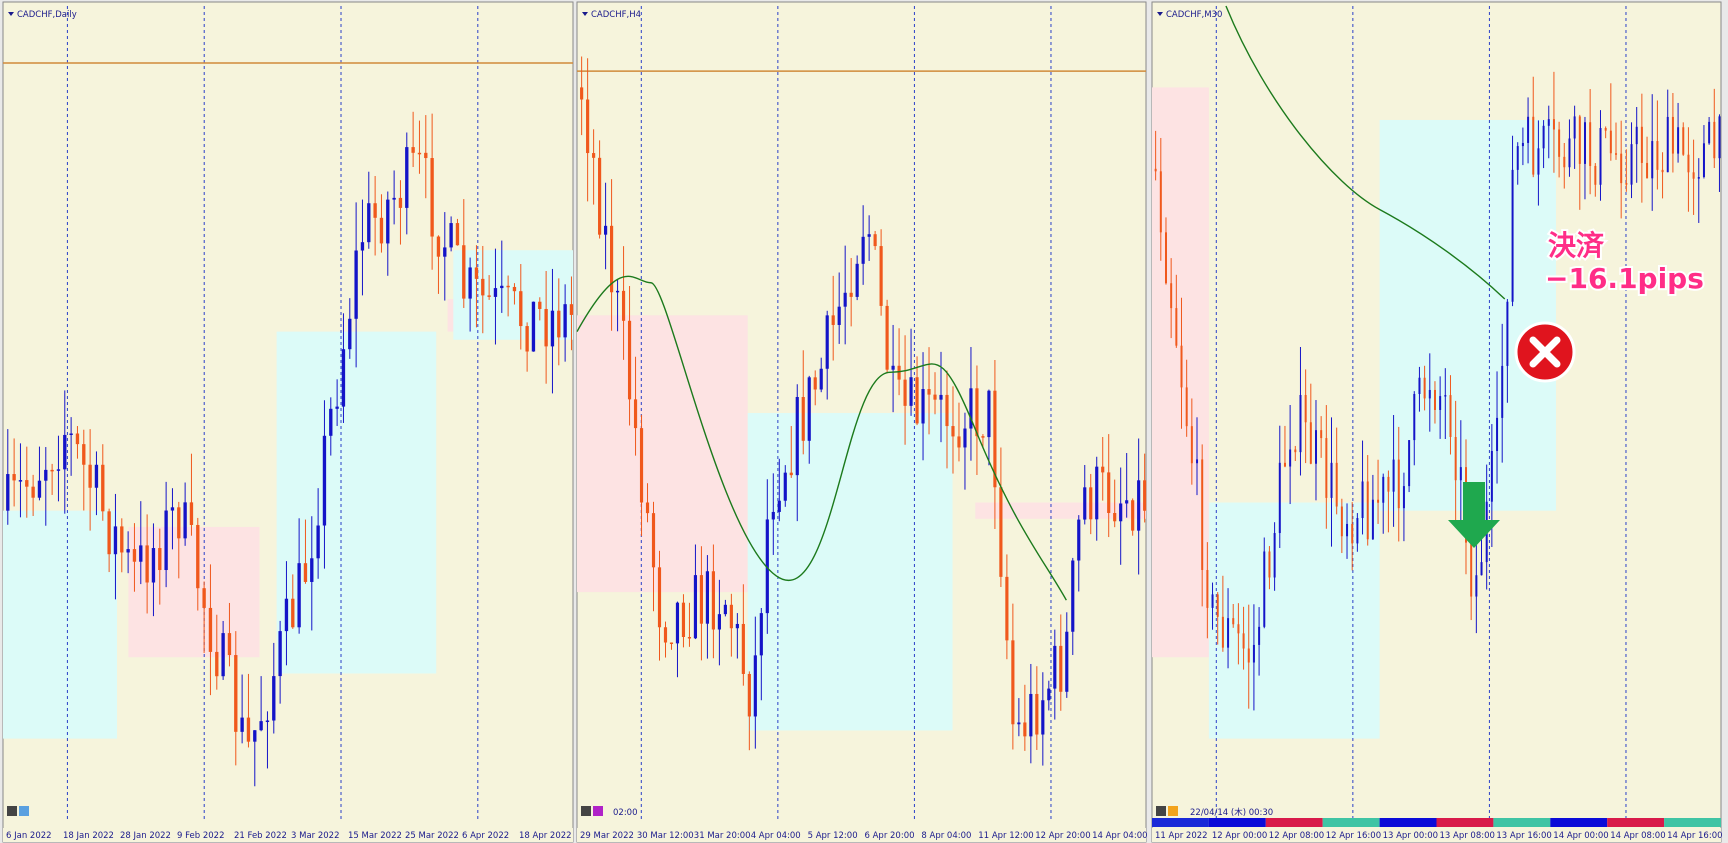 The image size is (1728, 843). What do you see at coordinates (1523, 836) in the screenshot?
I see `x-axis-label: 13 Apr 16:00` at bounding box center [1523, 836].